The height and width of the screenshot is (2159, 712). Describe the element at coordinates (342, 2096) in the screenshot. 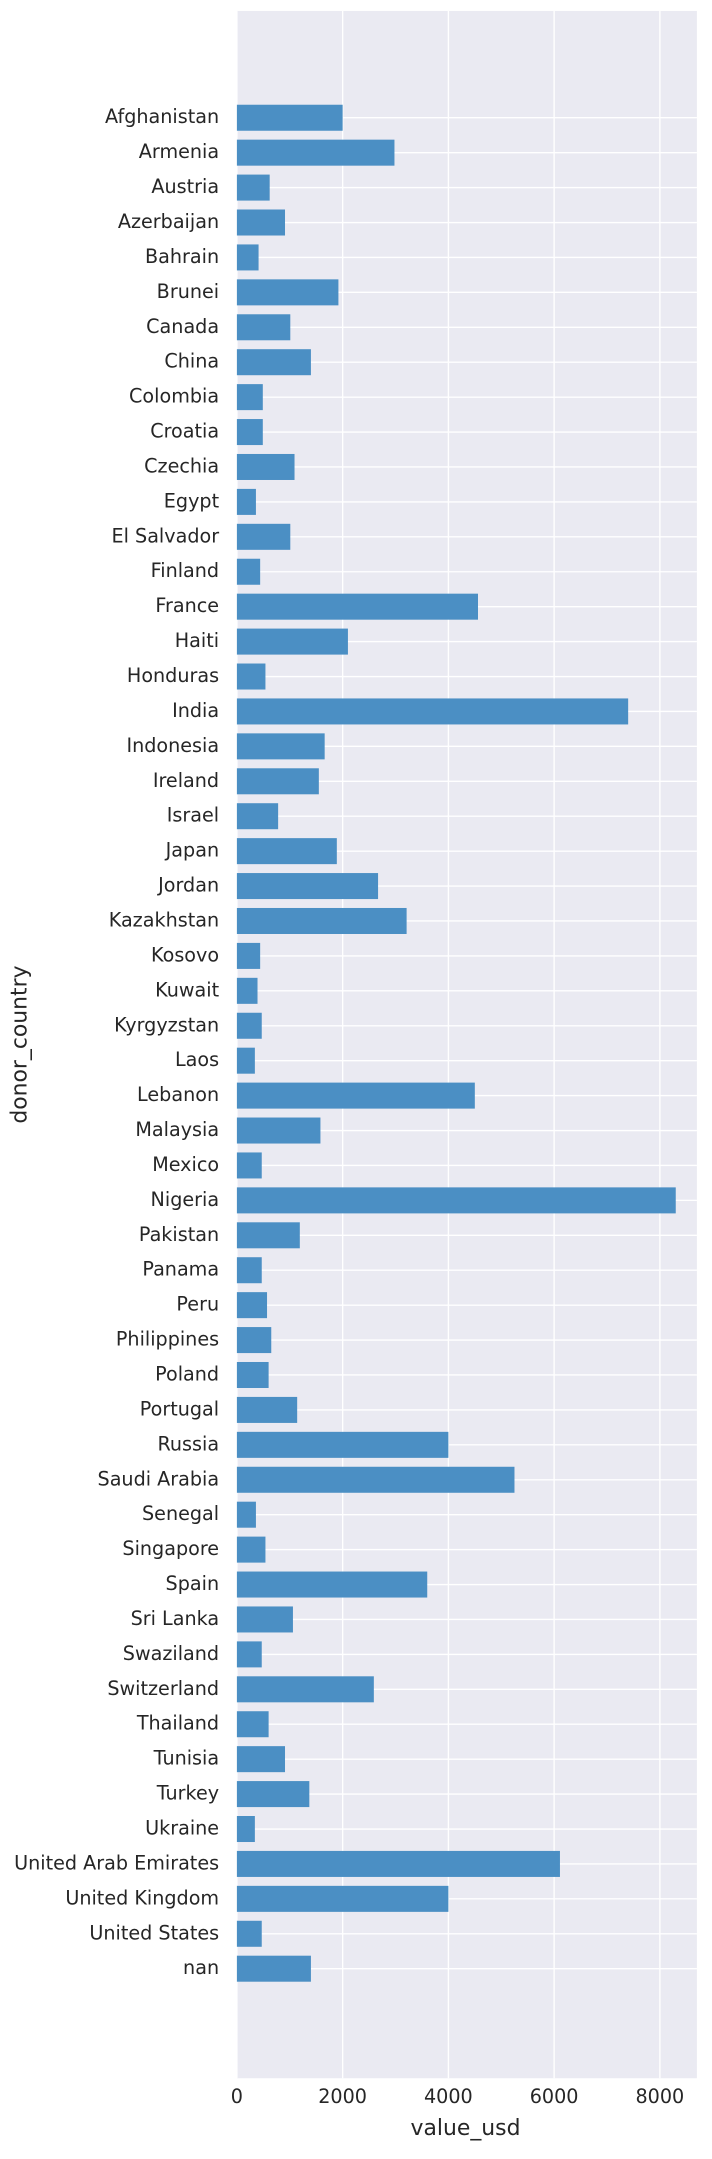

I see `x-tick-label: 2000` at that location.